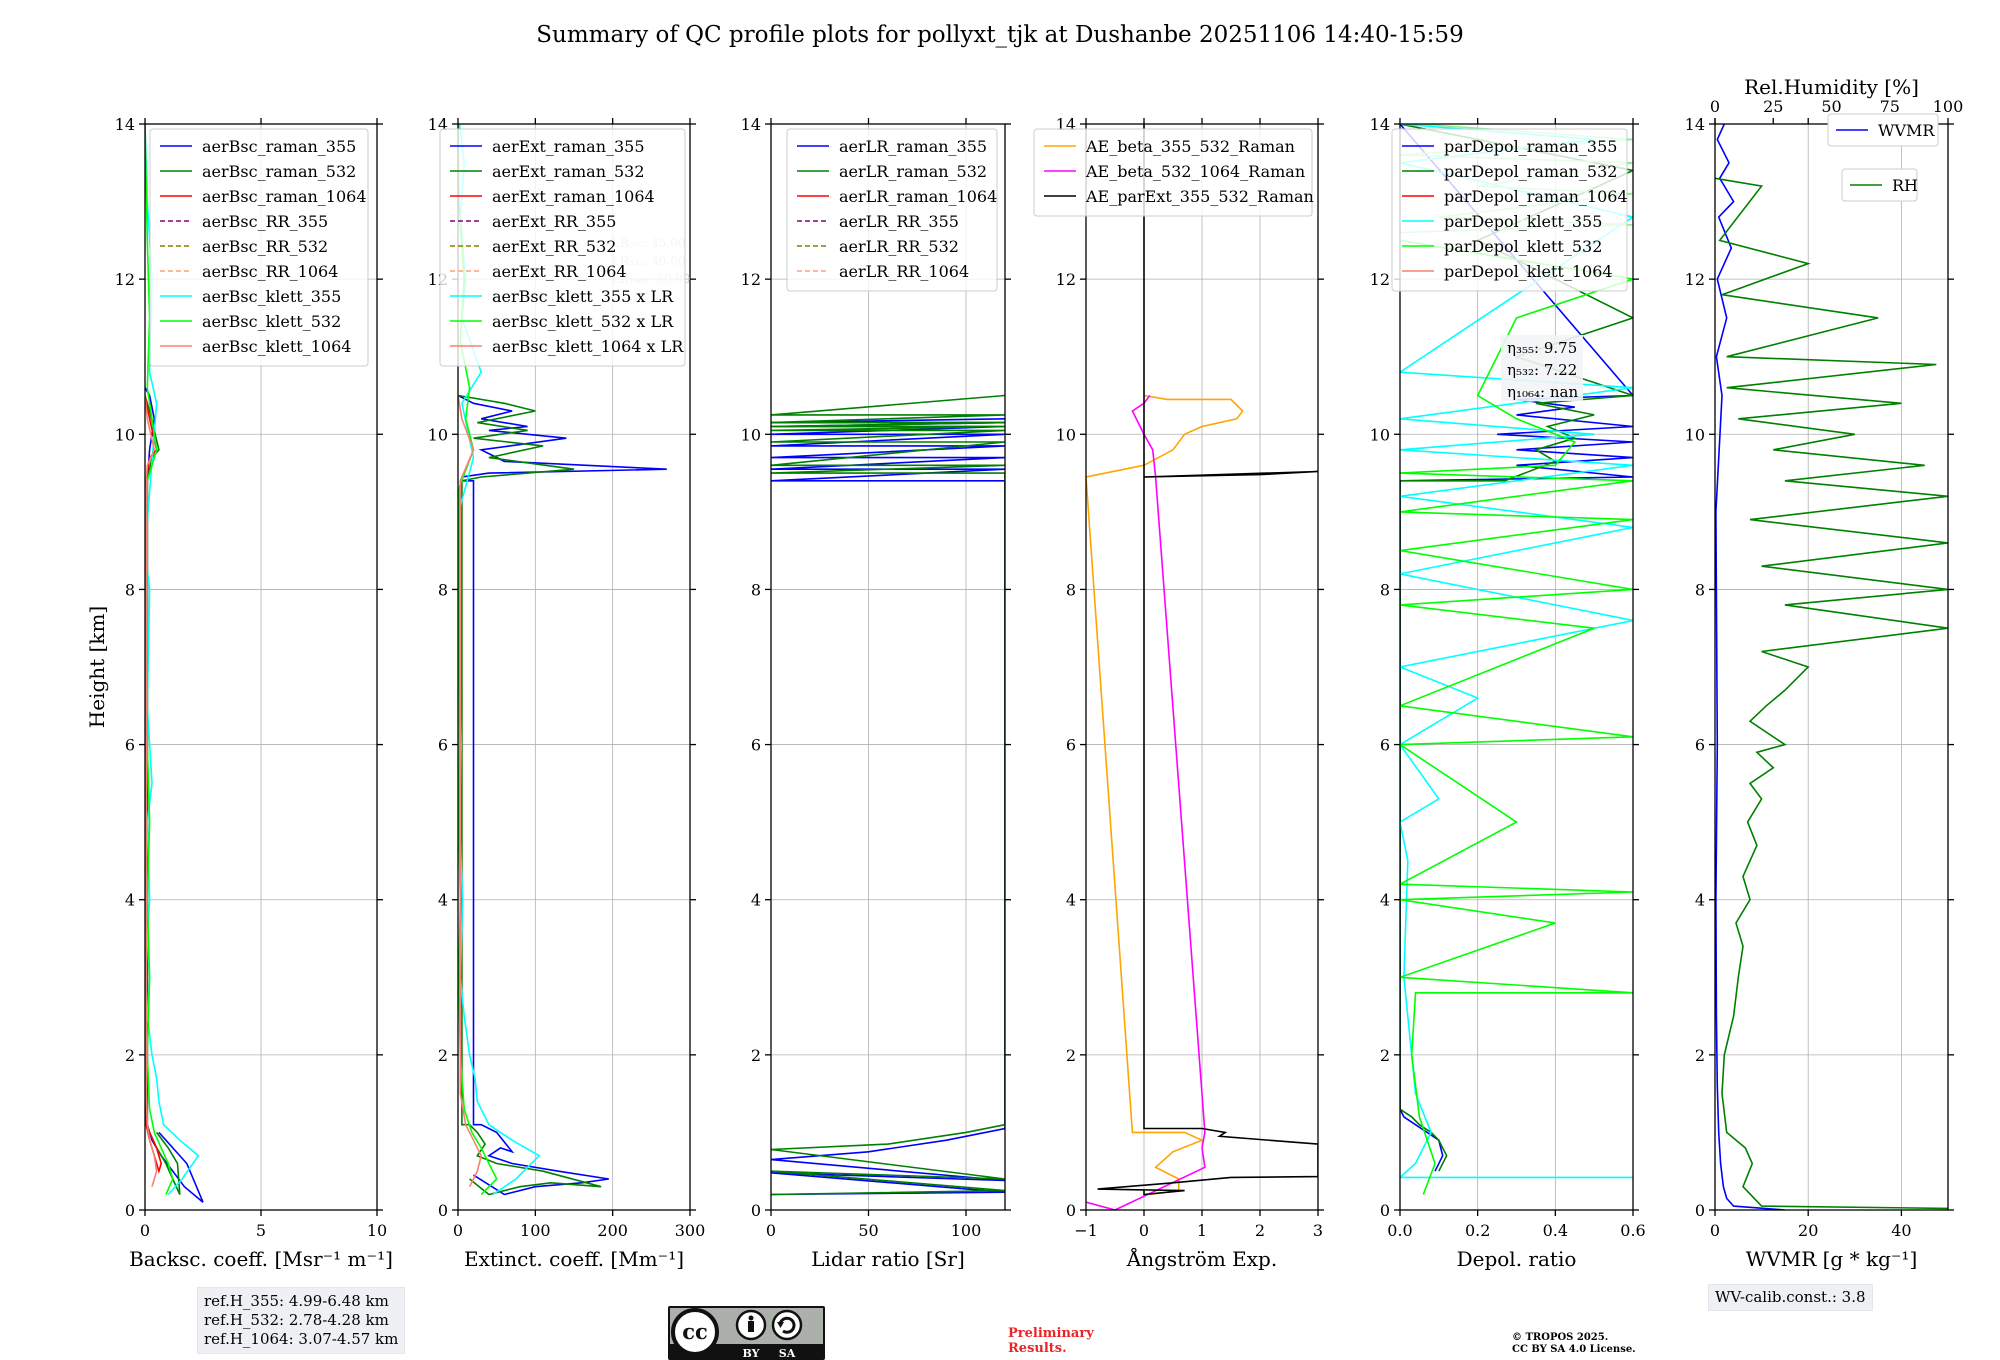 The height and width of the screenshot is (1360, 2000). Describe the element at coordinates (1750, 667) in the screenshot. I see `series-wvmr` at that location.